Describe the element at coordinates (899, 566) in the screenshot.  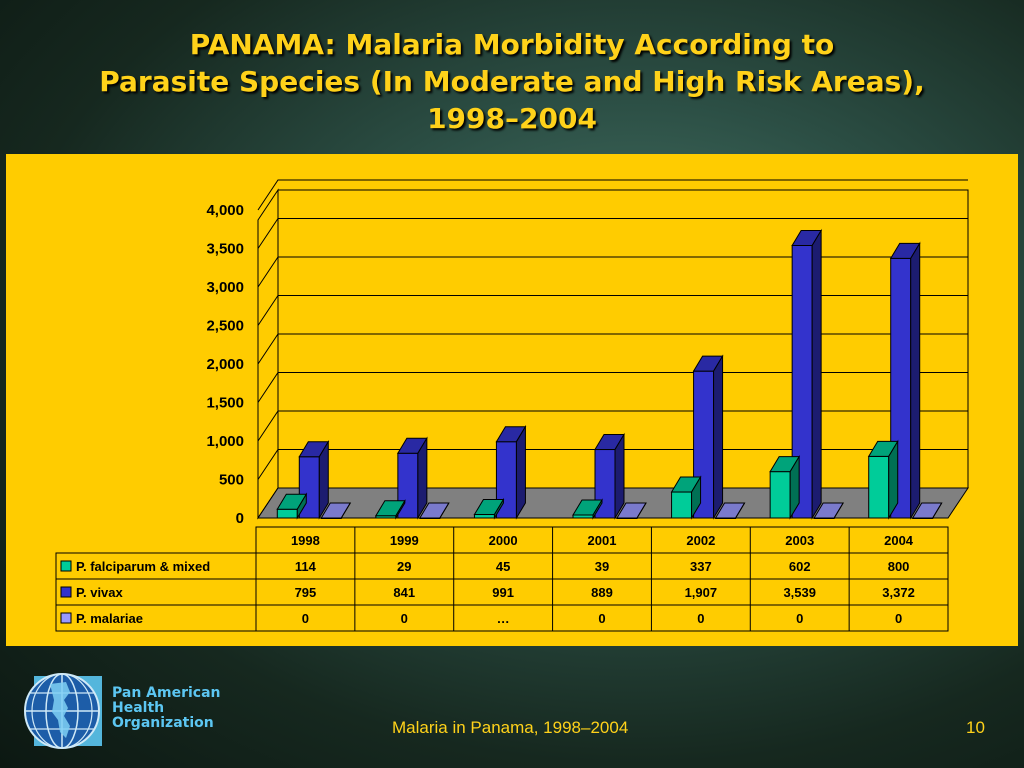
I see `data-label: 800` at that location.